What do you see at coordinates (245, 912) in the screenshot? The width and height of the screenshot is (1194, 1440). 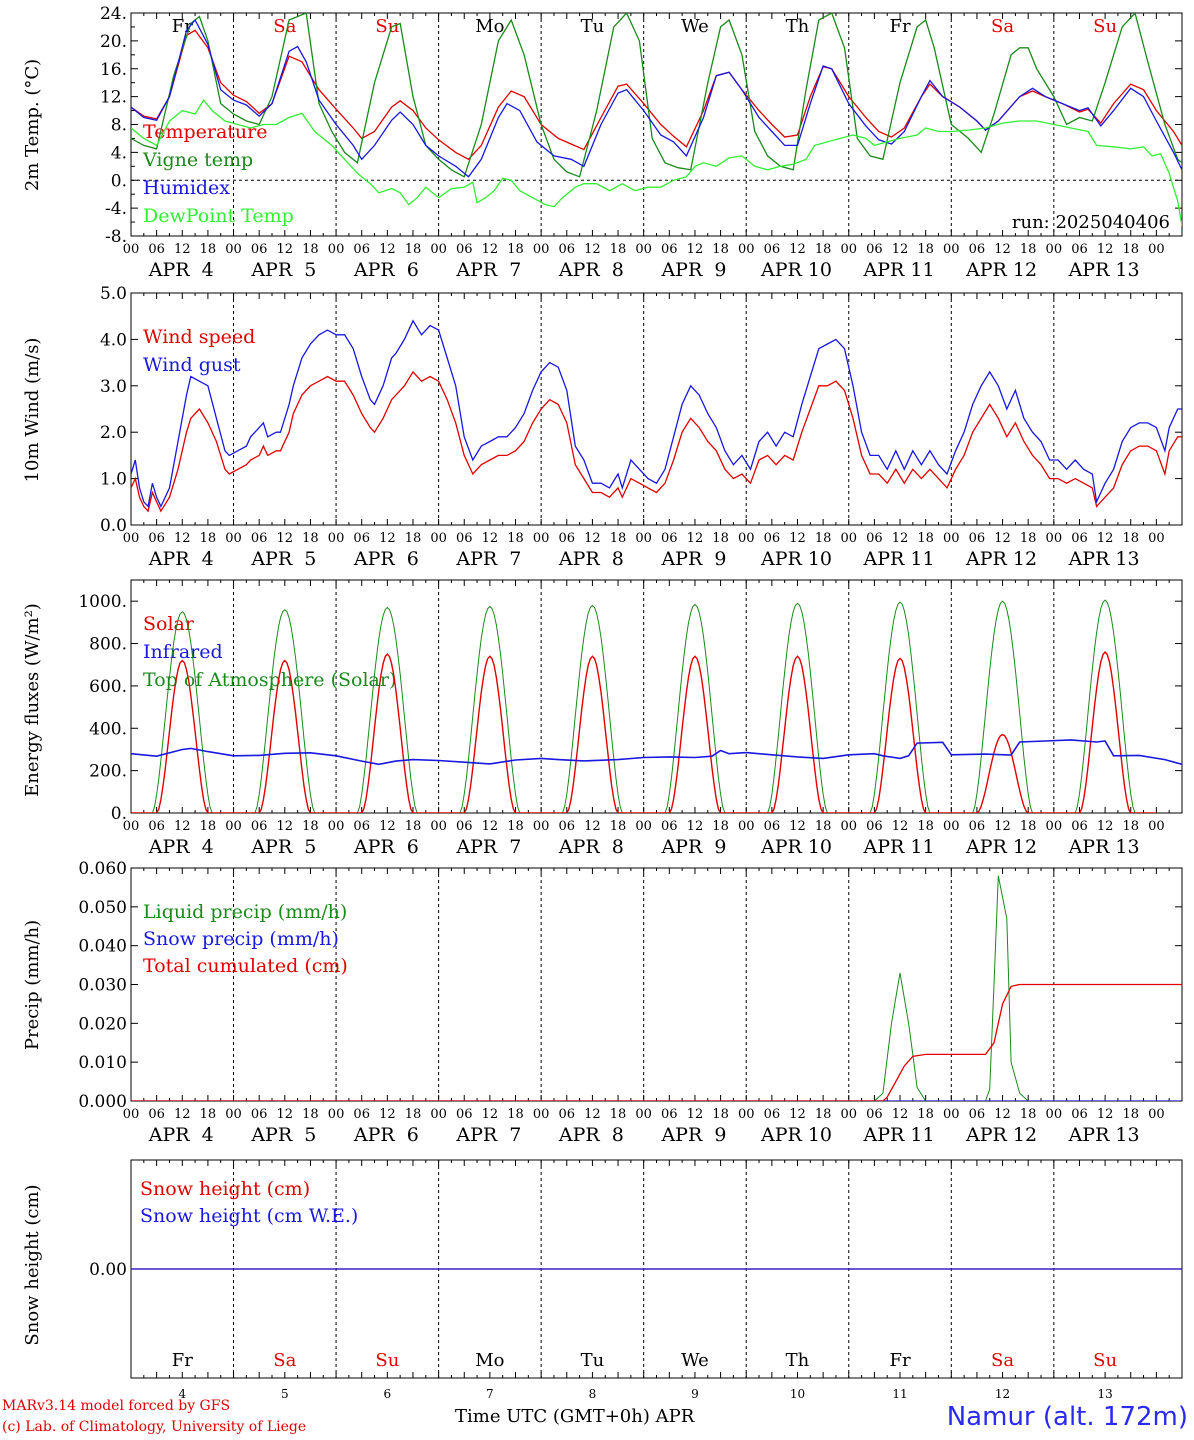 I see `legend-entry: Liquid precip (mm/h)` at bounding box center [245, 912].